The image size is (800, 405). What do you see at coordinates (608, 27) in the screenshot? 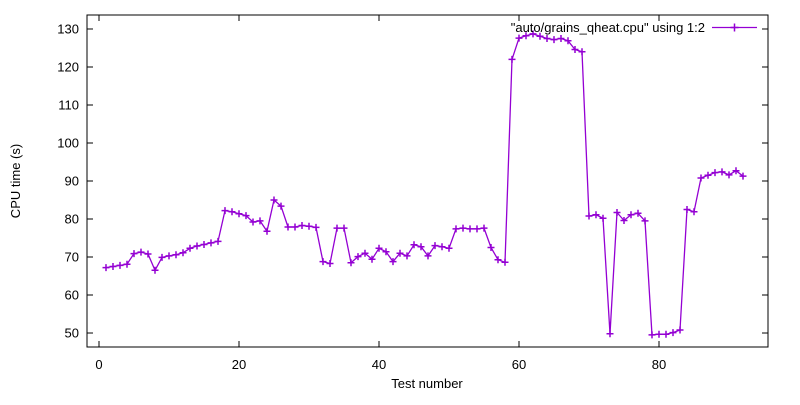
I see `legend-series-label: "auto/grains_qheat.cpu" using 1:2` at bounding box center [608, 27].